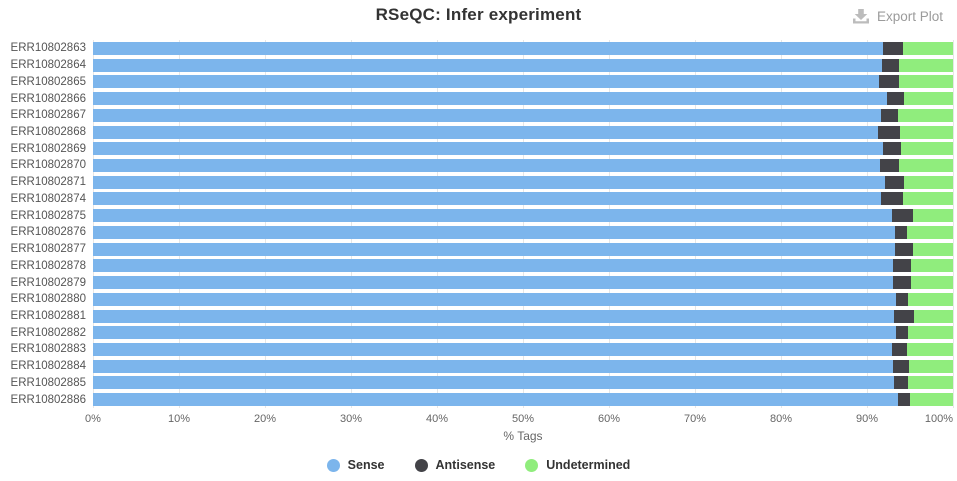  I want to click on sample-label: ERR10802885, so click(48, 382).